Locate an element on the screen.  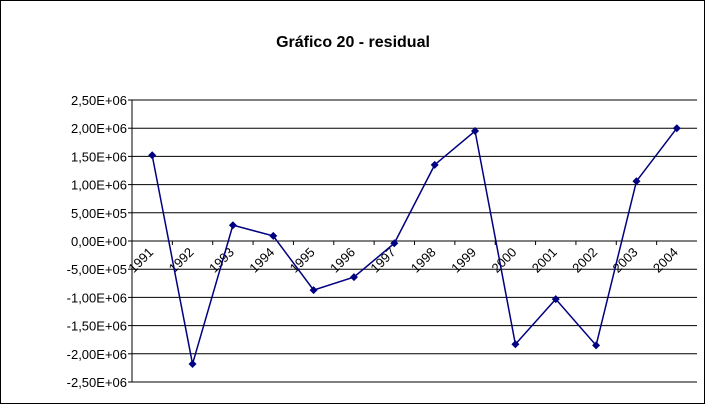
y-tick-label: -1,50E+06 is located at coordinates (97, 326).